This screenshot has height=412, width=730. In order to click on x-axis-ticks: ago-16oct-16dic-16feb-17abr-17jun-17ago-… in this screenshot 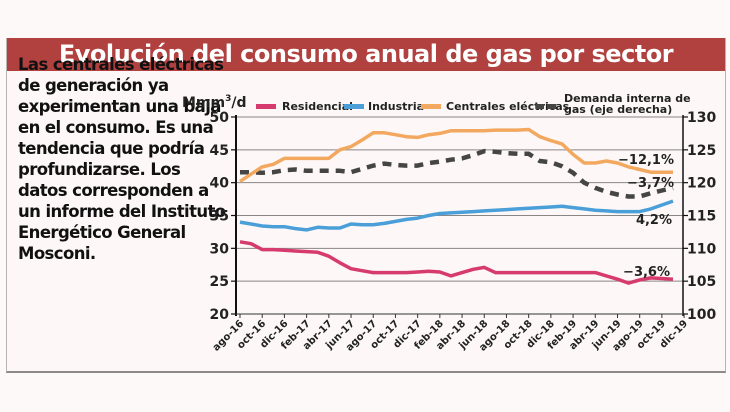, I will do `click(450, 334)`.